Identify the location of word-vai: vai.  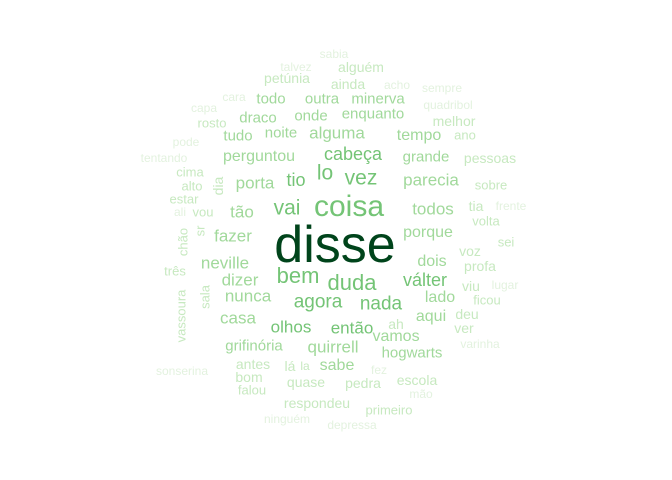
(287, 208).